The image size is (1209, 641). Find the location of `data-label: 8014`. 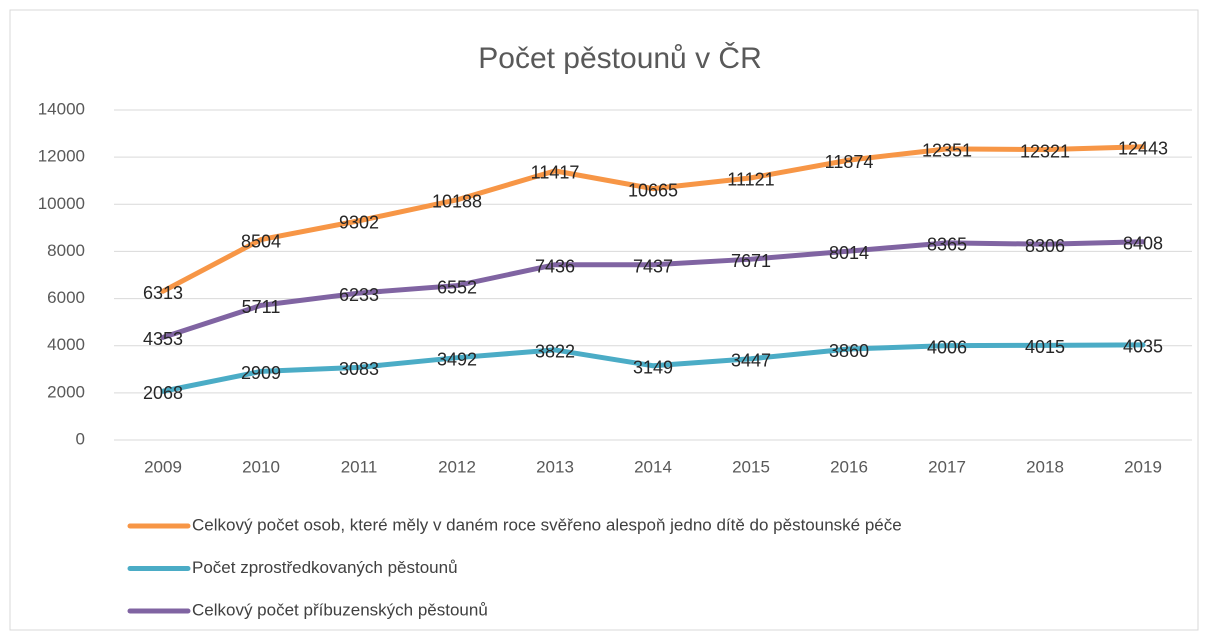

data-label: 8014 is located at coordinates (849, 253).